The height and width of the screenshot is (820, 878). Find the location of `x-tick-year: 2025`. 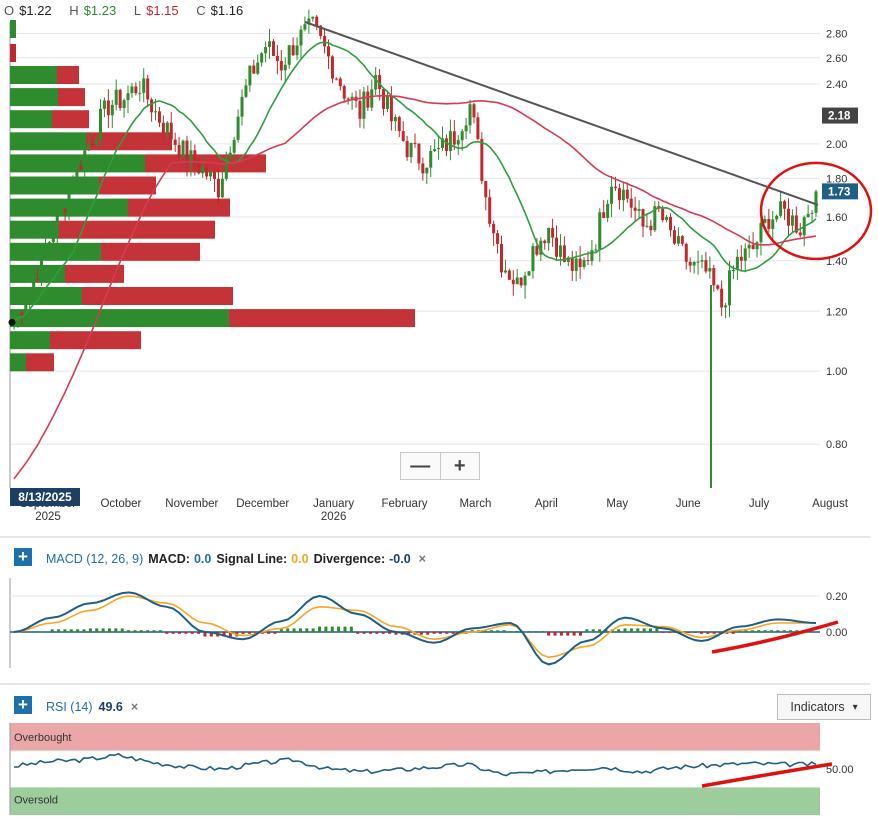

x-tick-year: 2025 is located at coordinates (48, 517).